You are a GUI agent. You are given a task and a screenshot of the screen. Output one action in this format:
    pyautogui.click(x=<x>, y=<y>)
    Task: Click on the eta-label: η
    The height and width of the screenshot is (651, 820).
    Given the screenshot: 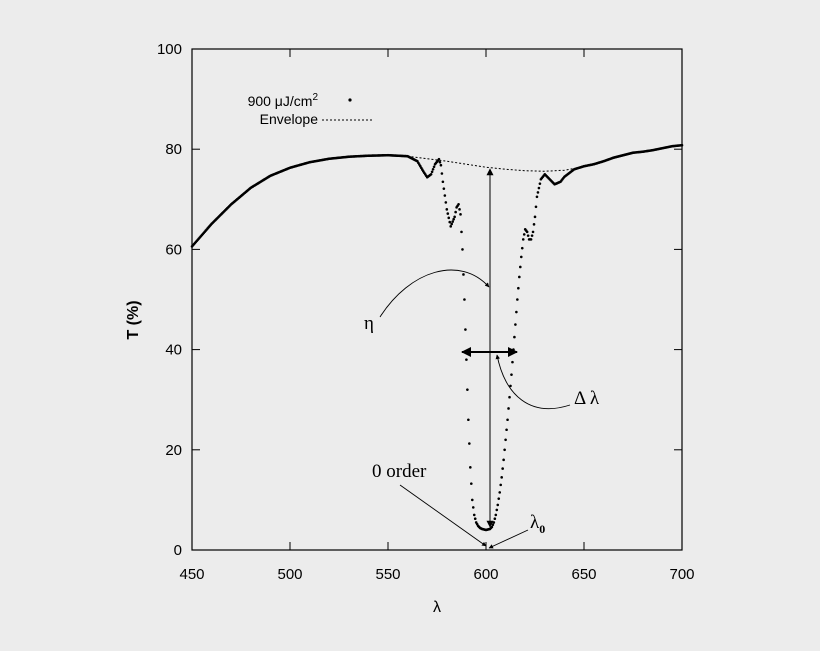 What is the action you would take?
    pyautogui.click(x=369, y=323)
    